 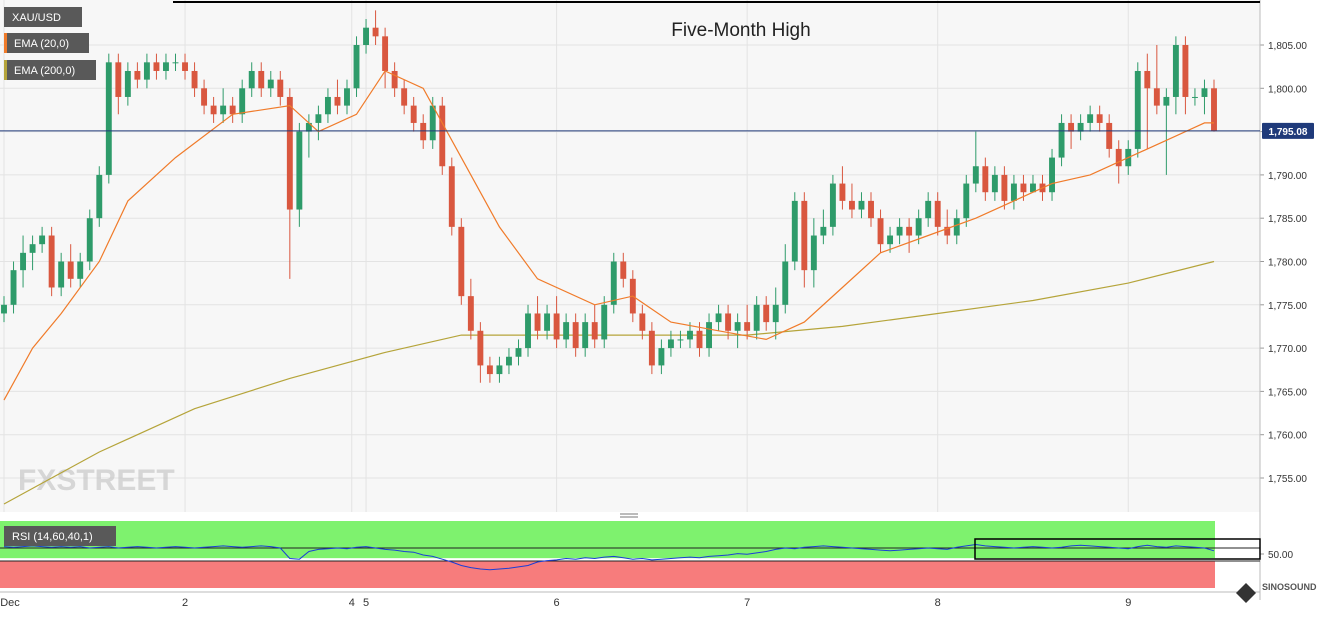 I want to click on current-price-line: 1,795.08, so click(x=657, y=130).